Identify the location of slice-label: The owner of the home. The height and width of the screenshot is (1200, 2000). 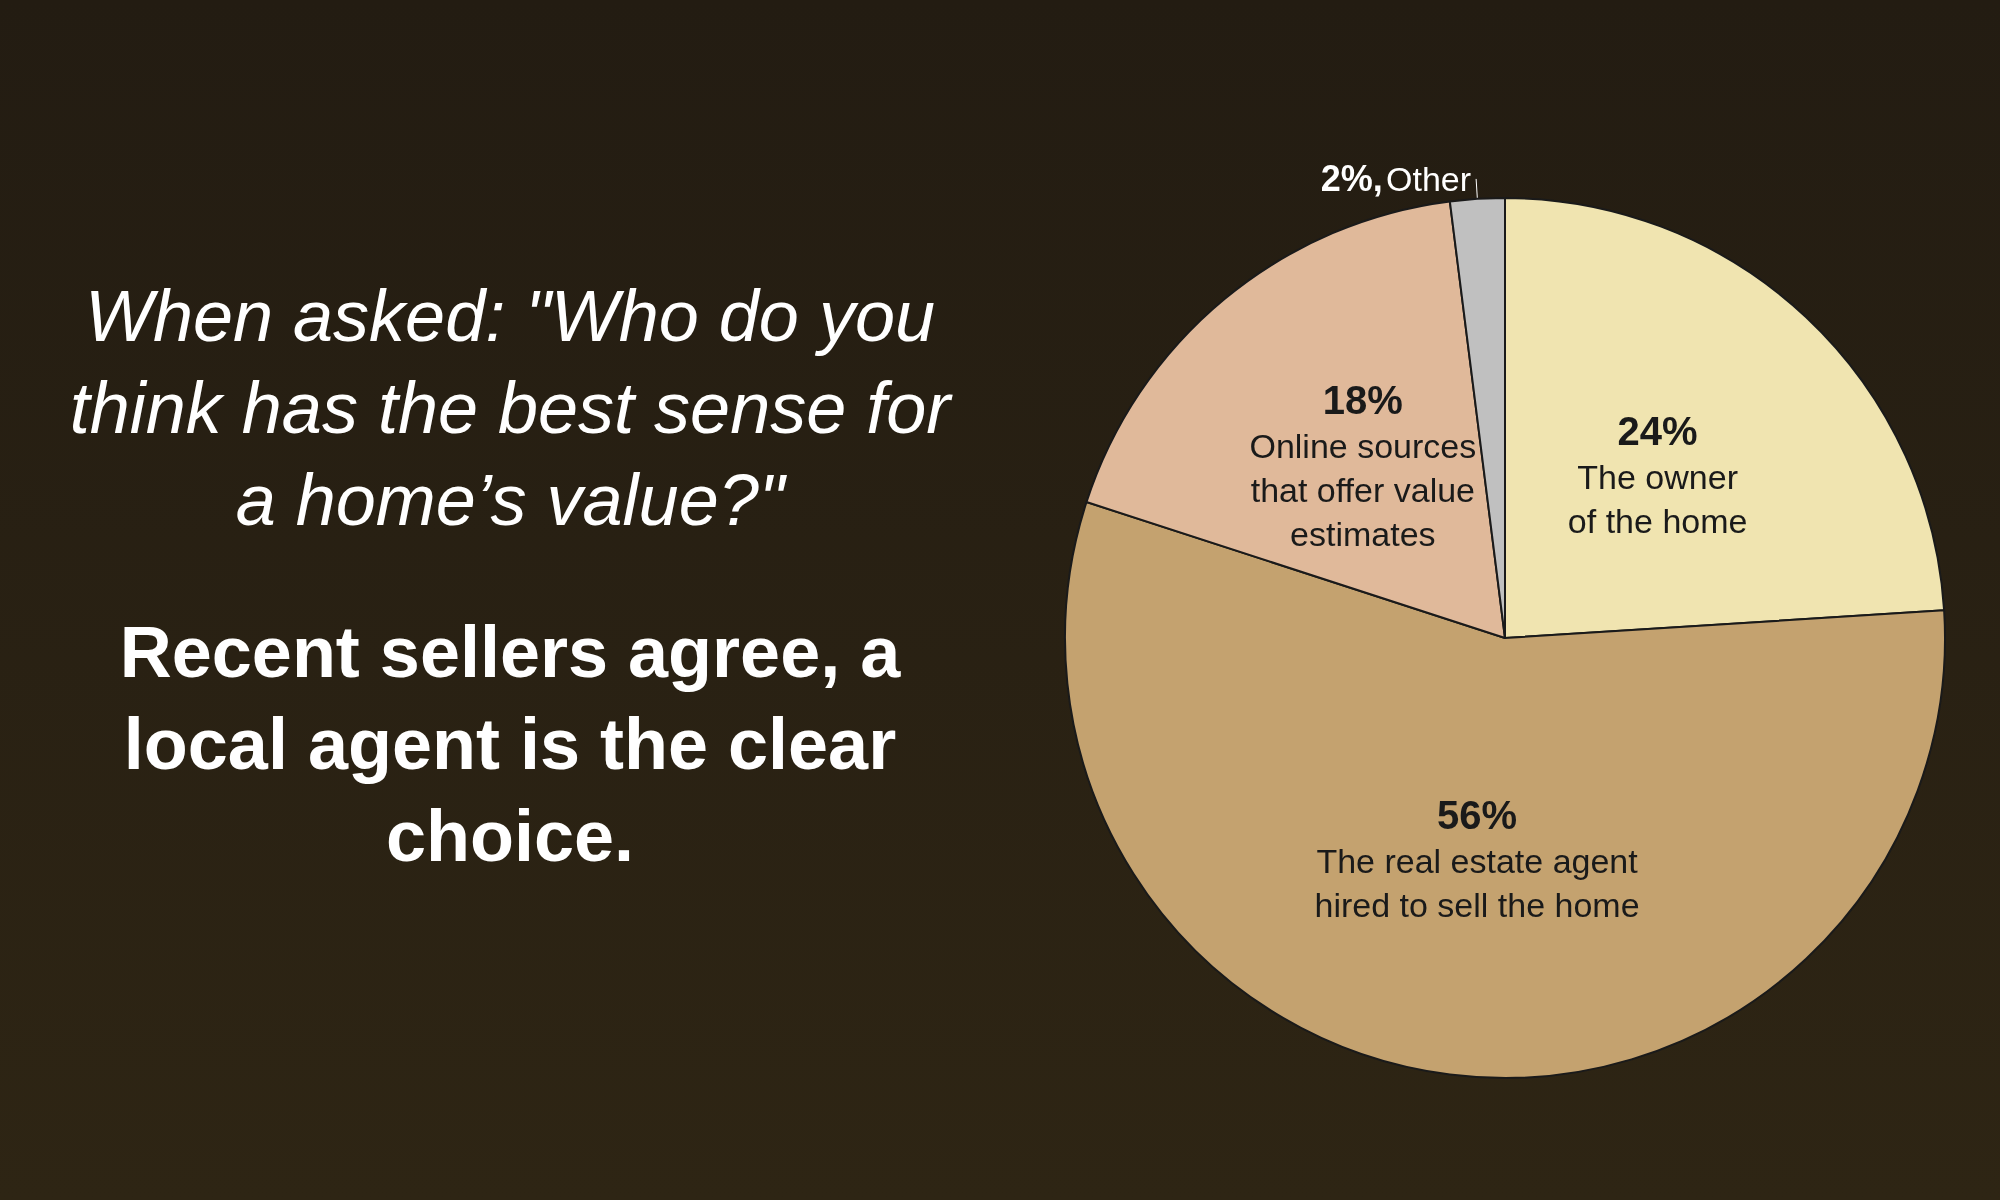
(1657, 499).